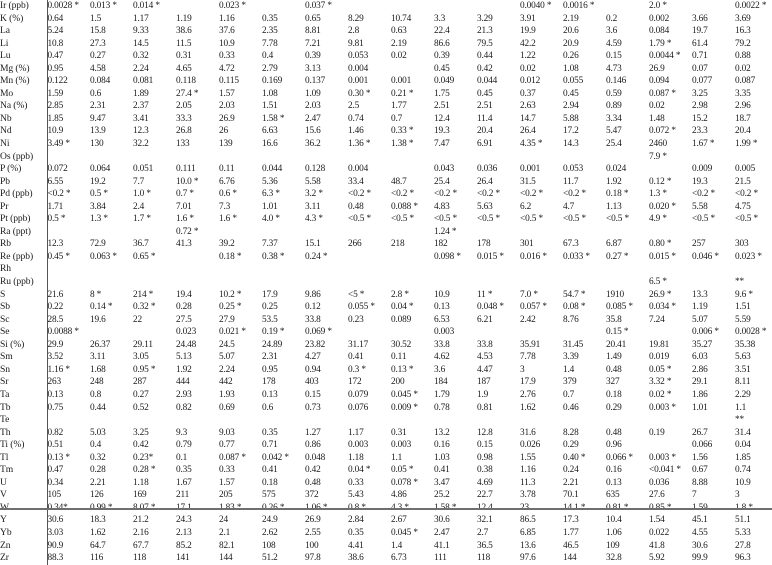 The height and width of the screenshot is (565, 772). I want to click on table-cell: 4.3 *, so click(412, 508).